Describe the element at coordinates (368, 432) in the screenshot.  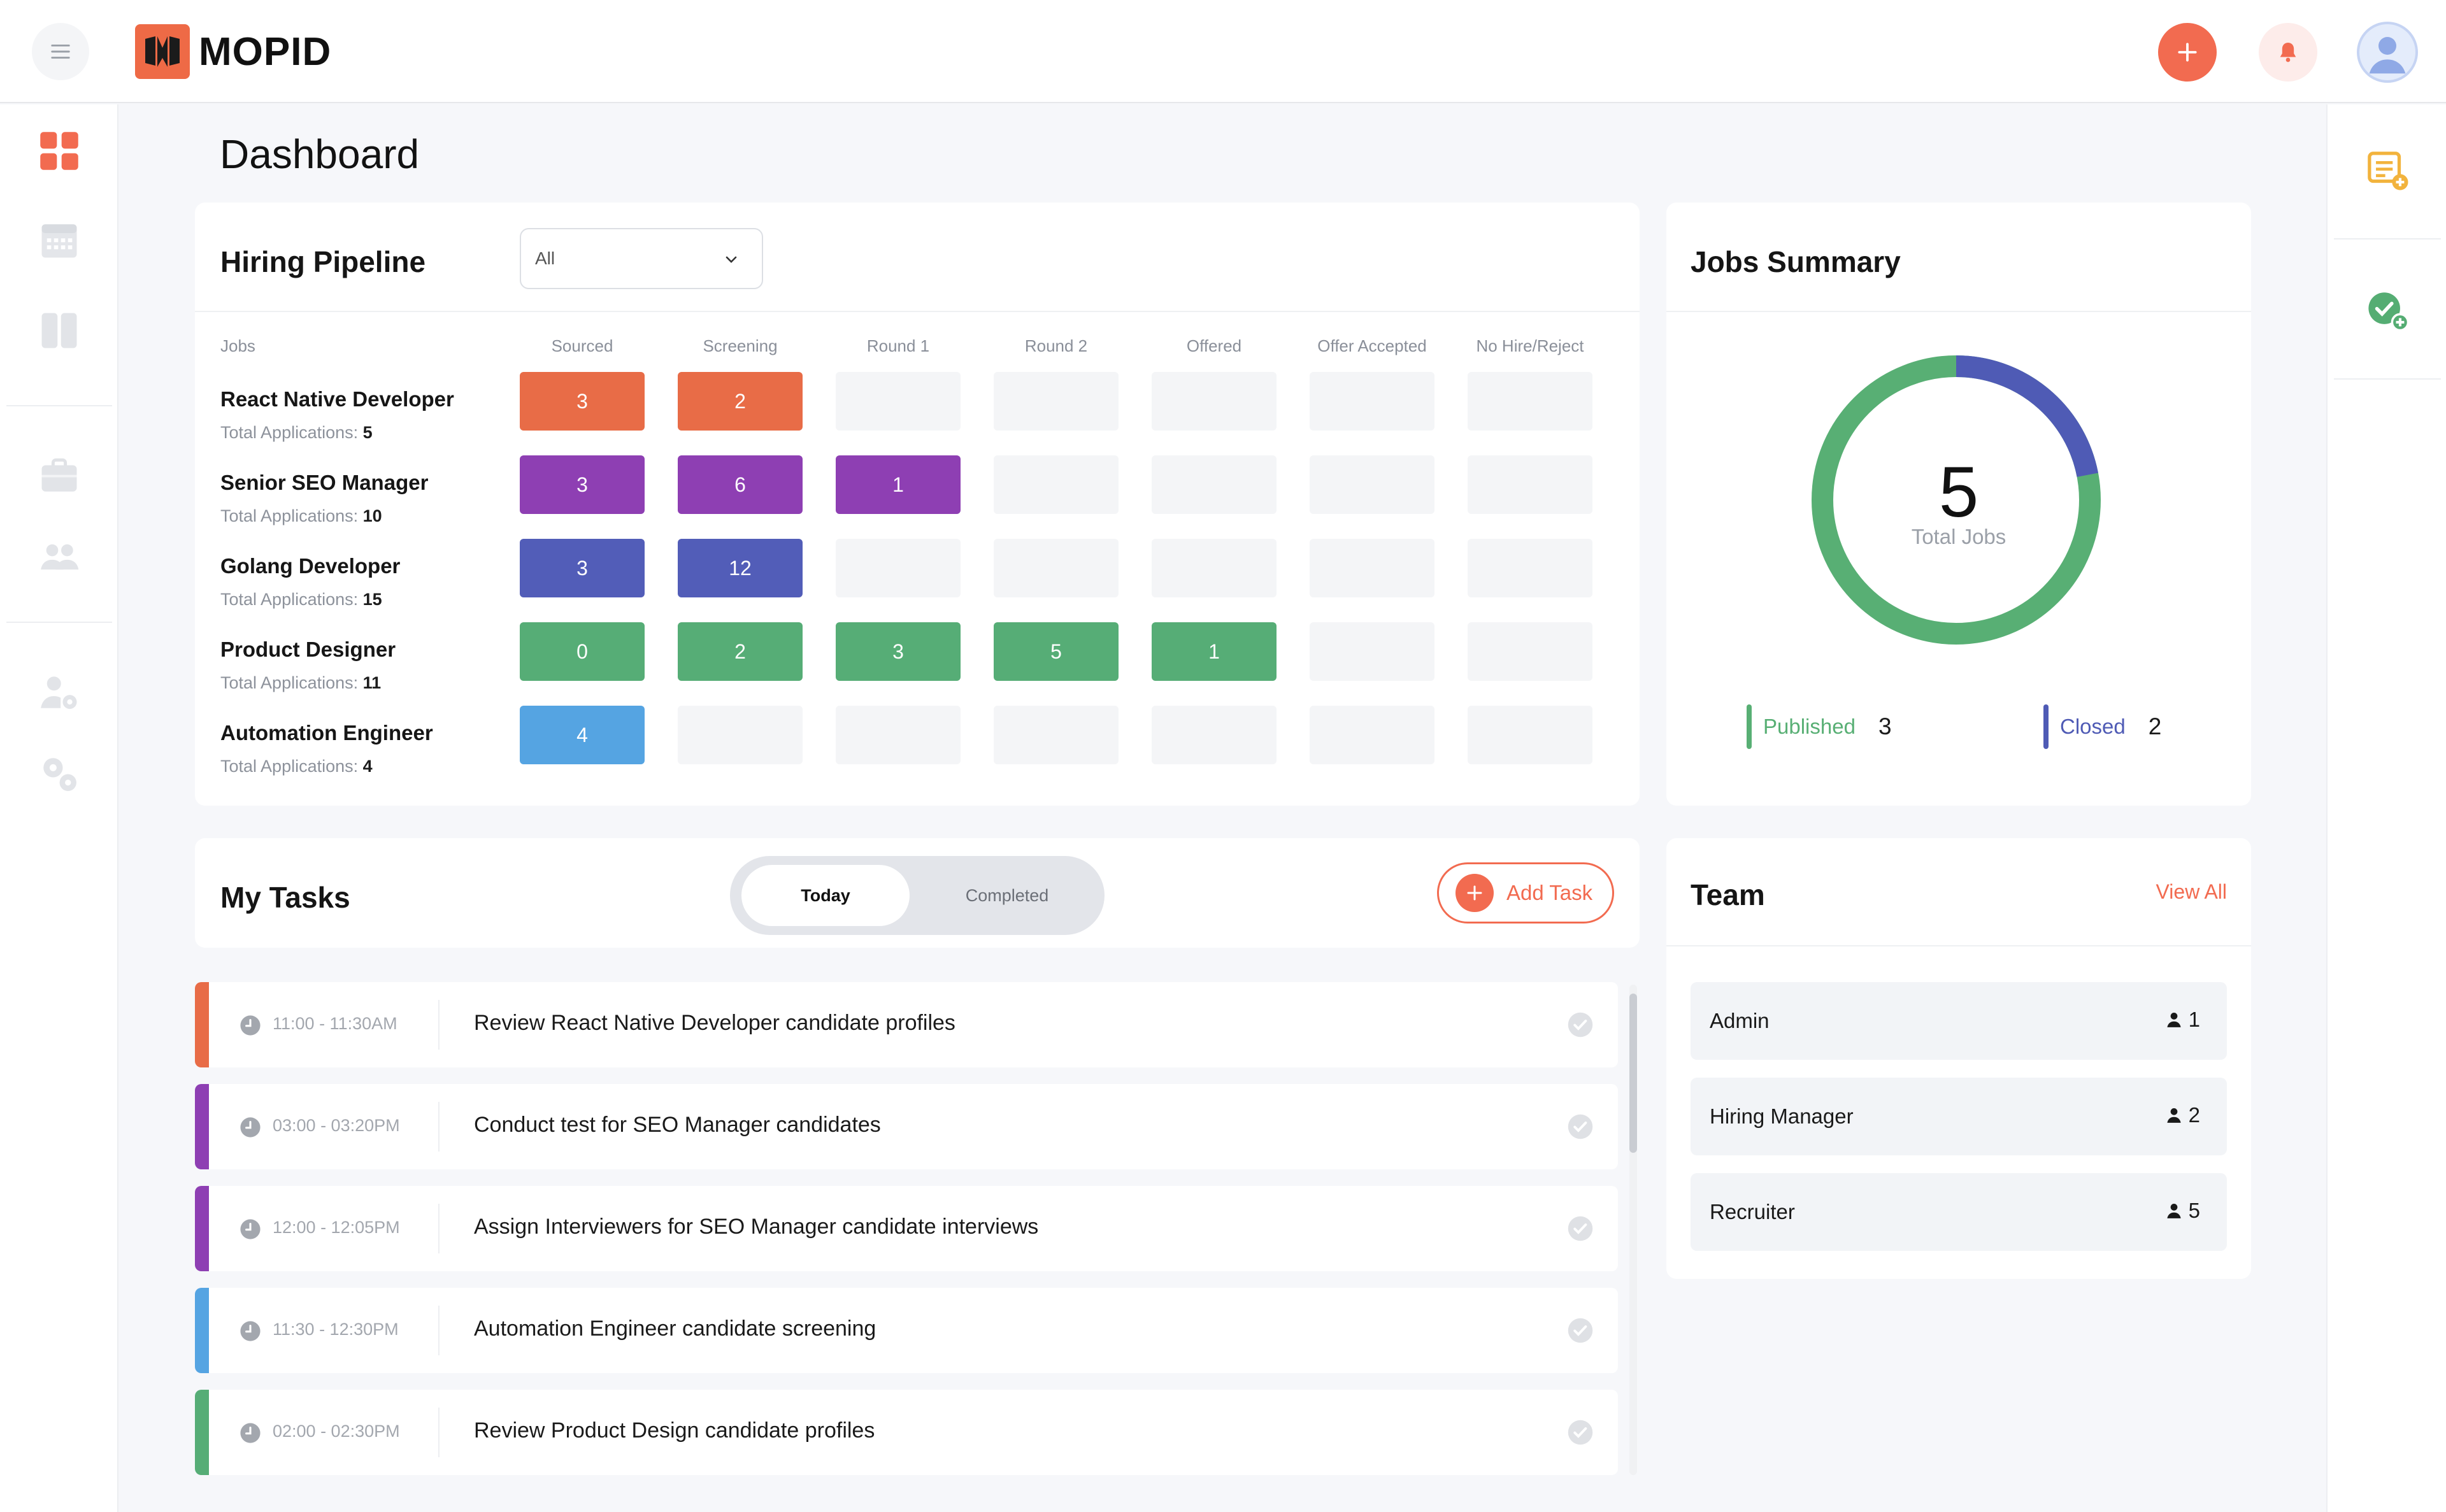
I see `total-applications-value: 5` at that location.